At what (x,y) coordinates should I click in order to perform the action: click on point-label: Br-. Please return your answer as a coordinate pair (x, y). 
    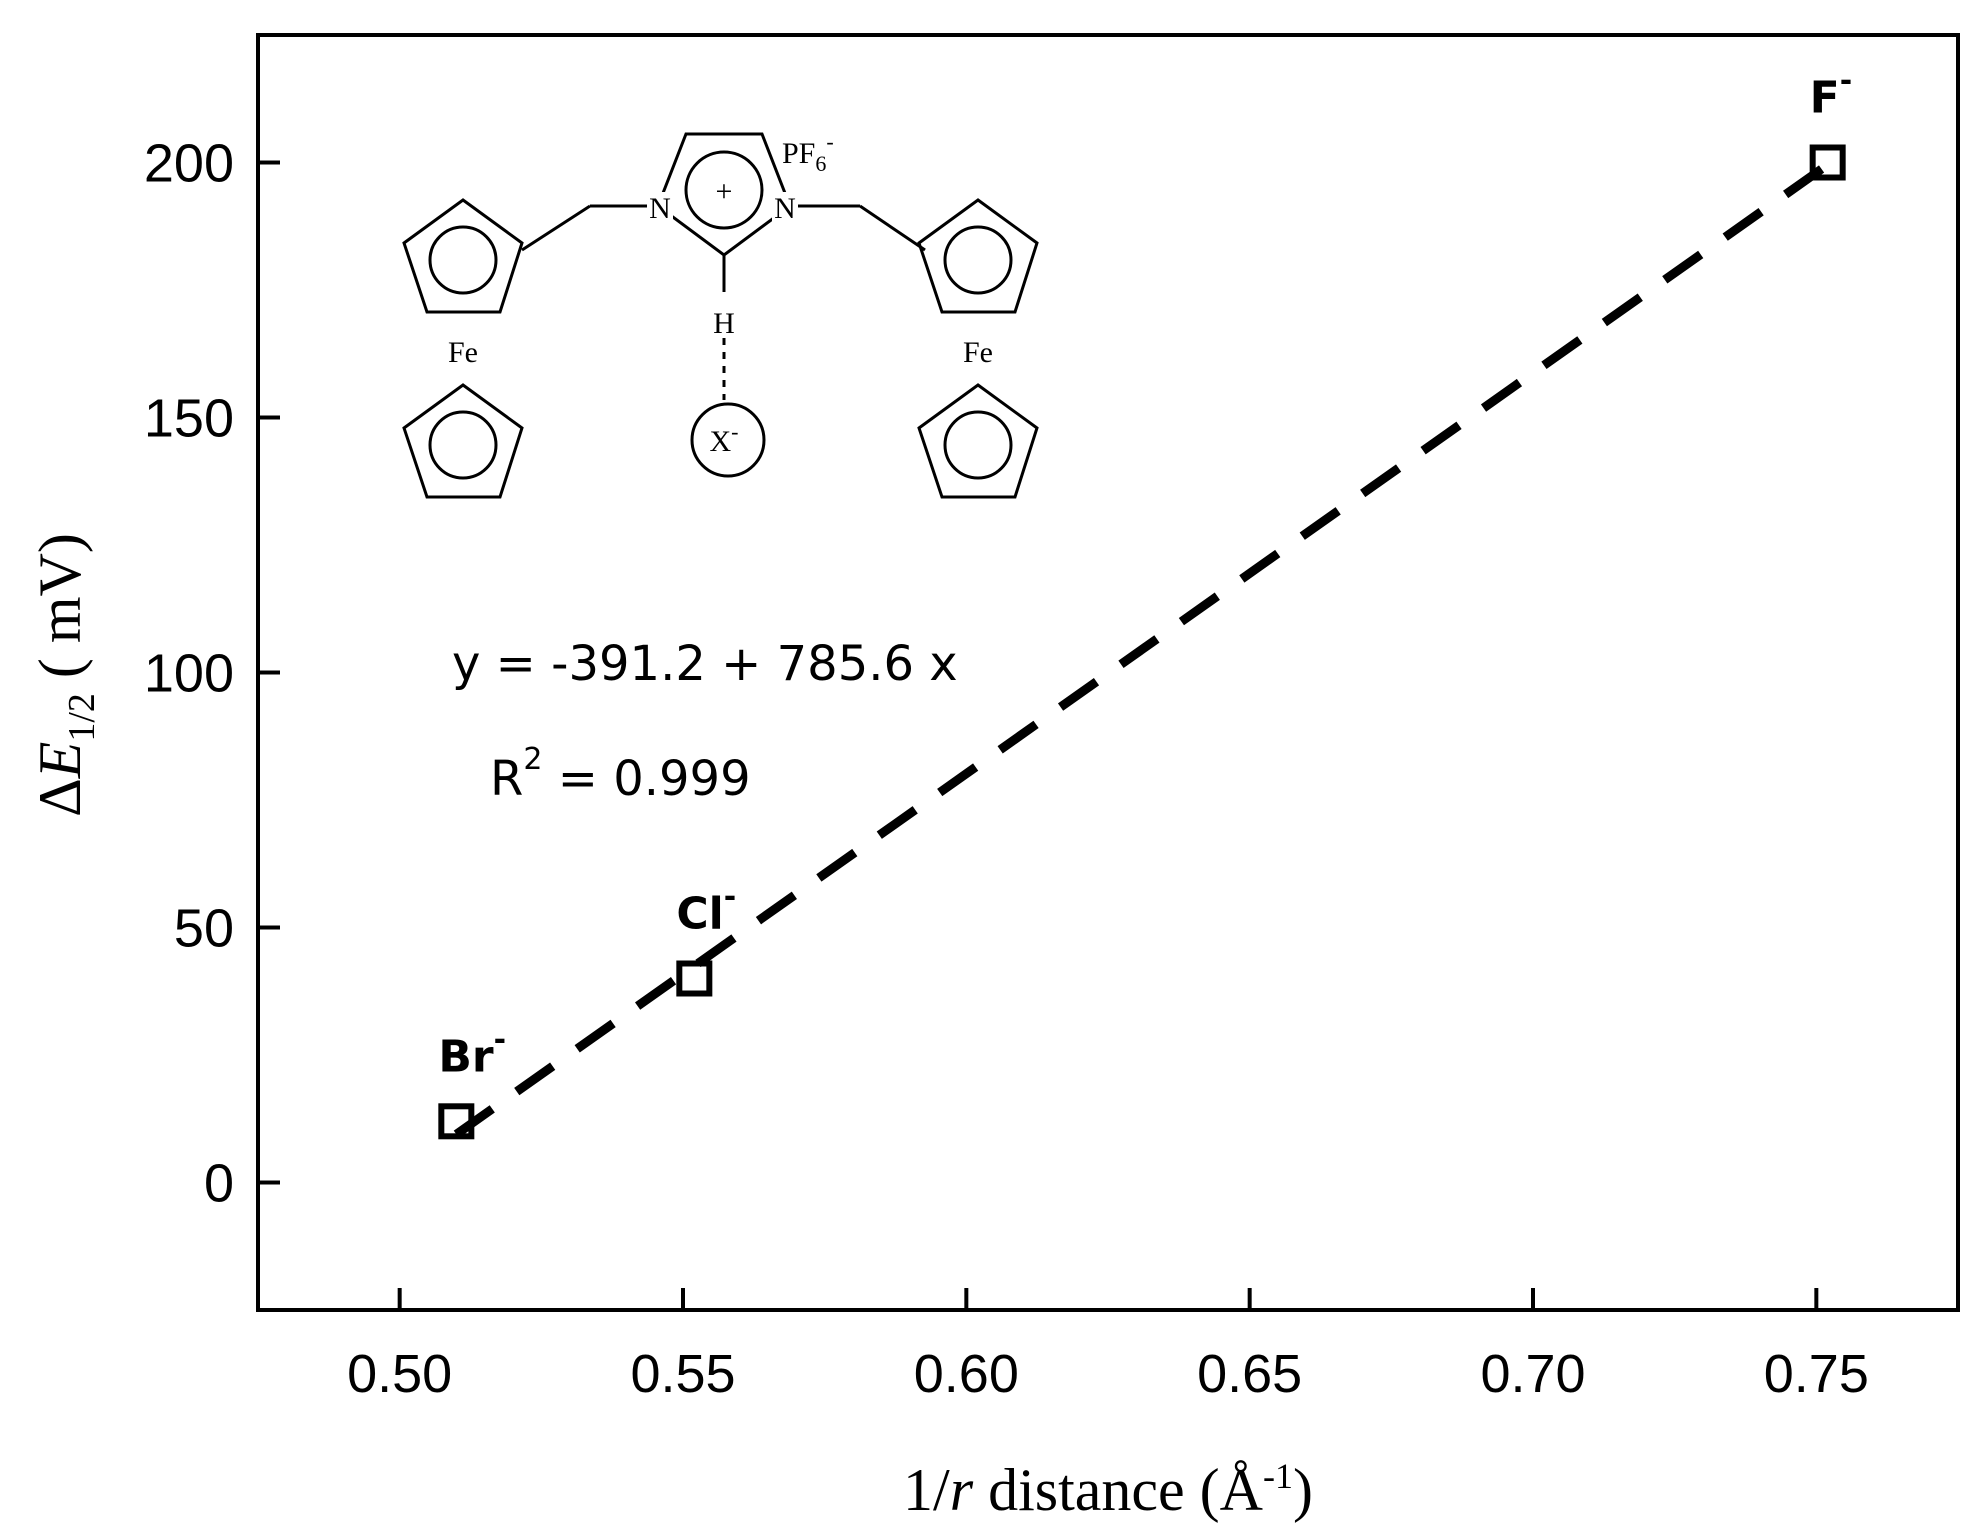
    Looking at the image, I should click on (472, 1052).